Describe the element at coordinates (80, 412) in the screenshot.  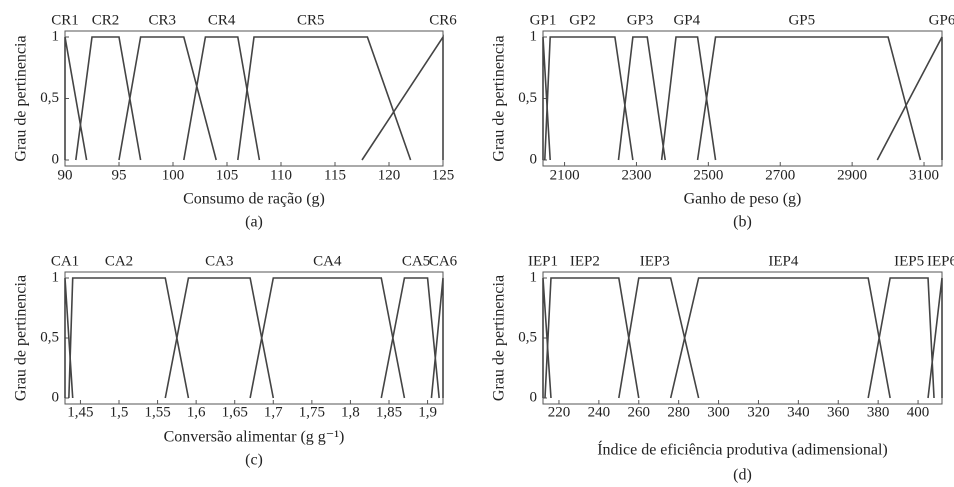
I see `x-tick-label: 1,45` at that location.